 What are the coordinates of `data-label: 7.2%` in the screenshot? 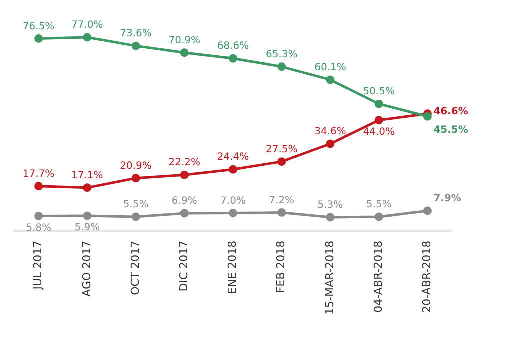 It's located at (282, 200).